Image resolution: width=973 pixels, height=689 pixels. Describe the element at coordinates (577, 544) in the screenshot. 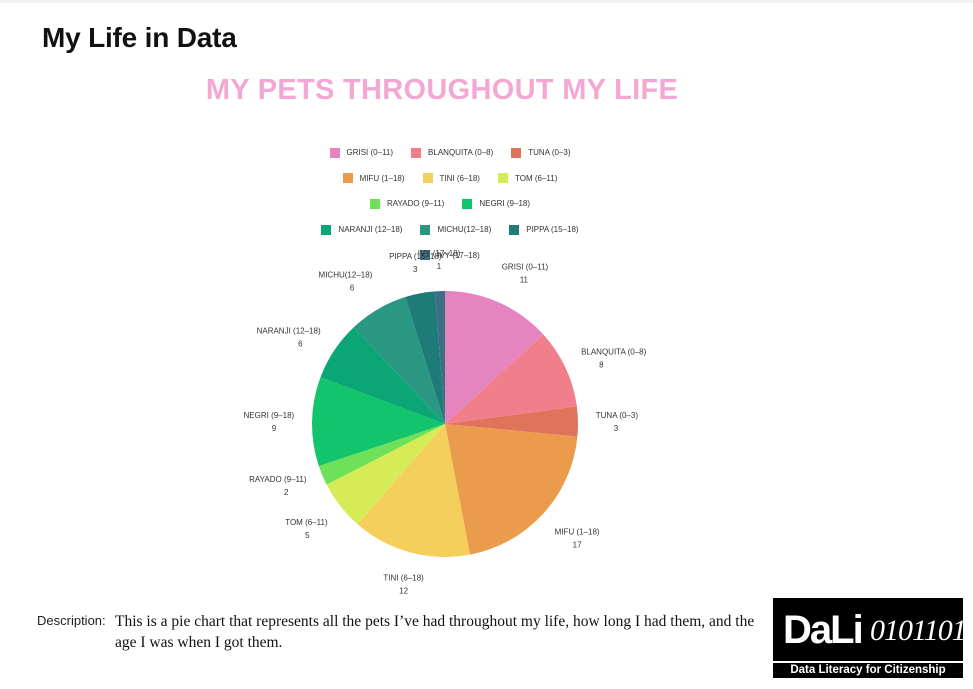

I see `slice-value: 17` at that location.